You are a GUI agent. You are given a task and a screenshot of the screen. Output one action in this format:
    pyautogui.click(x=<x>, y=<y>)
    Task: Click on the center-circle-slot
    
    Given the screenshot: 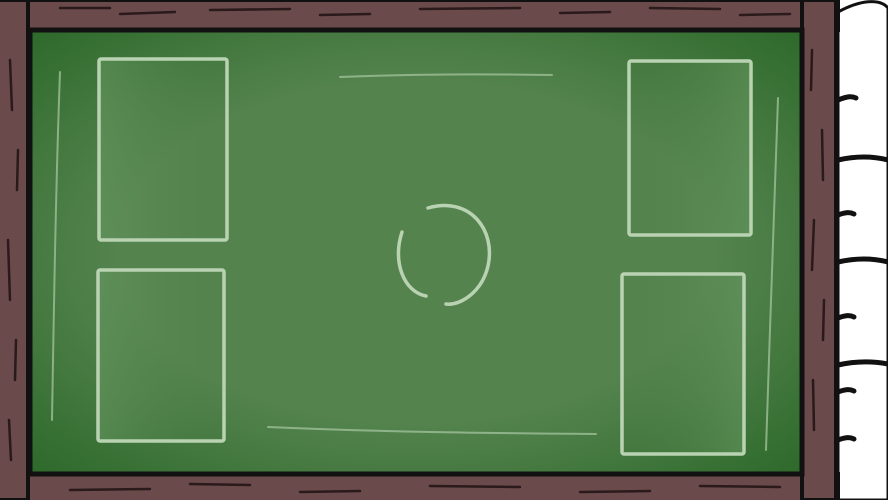 What is the action you would take?
    pyautogui.click(x=444, y=254)
    